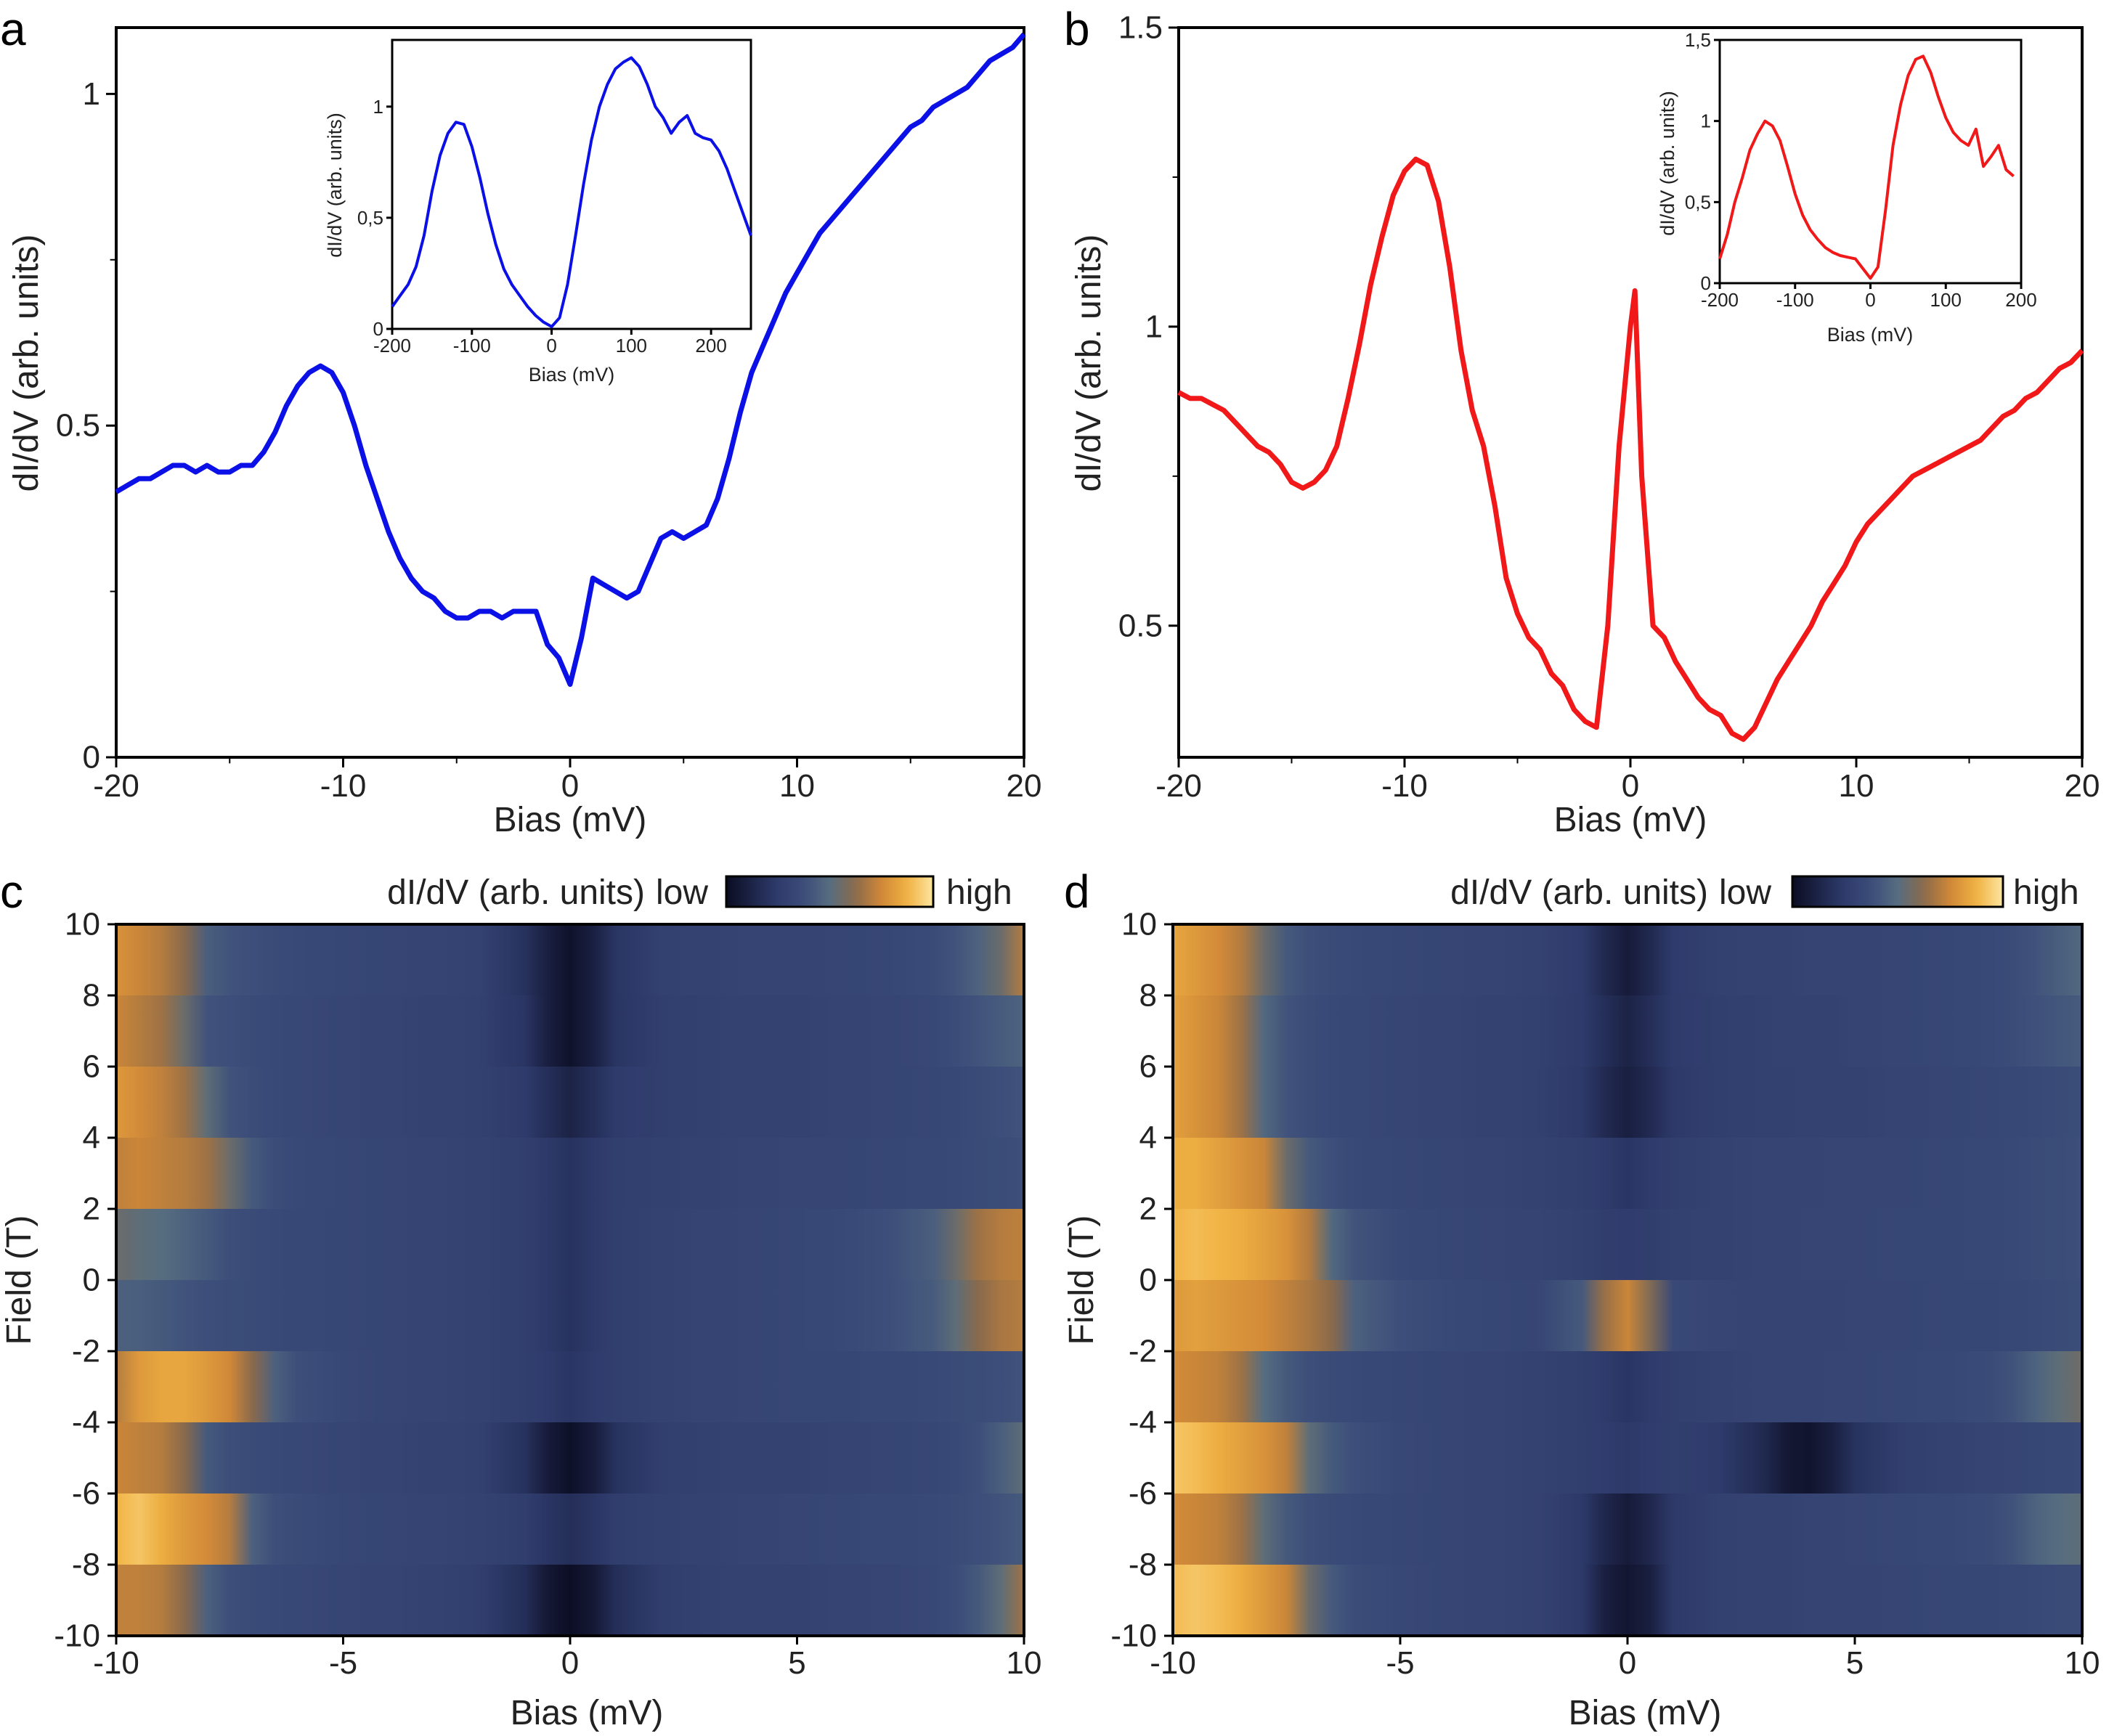 The height and width of the screenshot is (1736, 2109). Describe the element at coordinates (91, 1280) in the screenshot. I see `panel-c-y-tick-label: 0` at that location.